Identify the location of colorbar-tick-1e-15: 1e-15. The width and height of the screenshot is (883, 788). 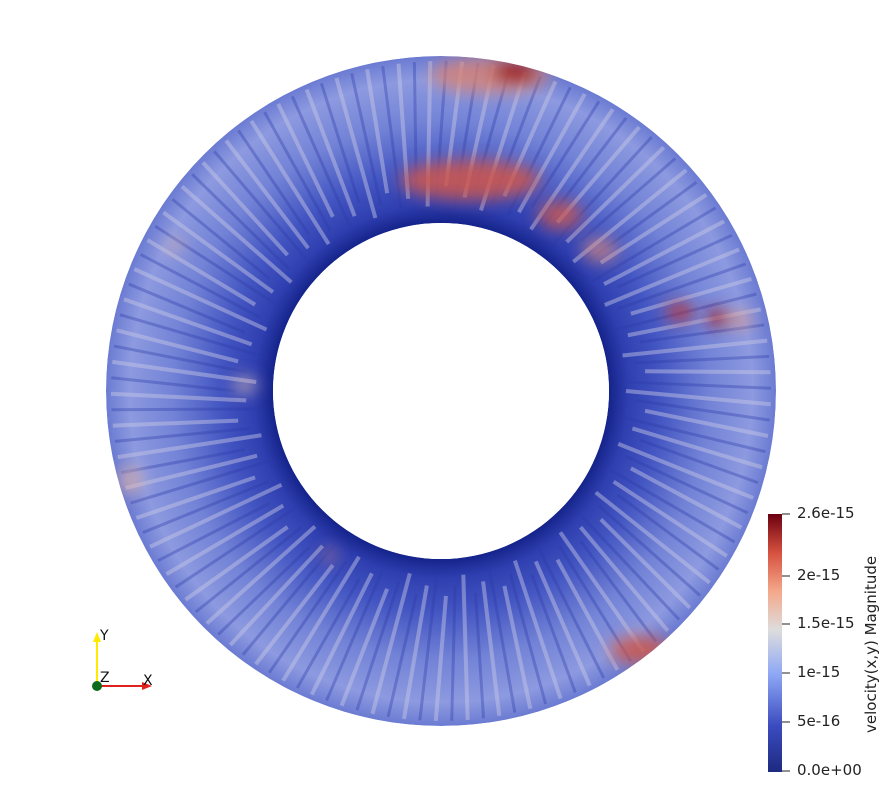
(819, 672).